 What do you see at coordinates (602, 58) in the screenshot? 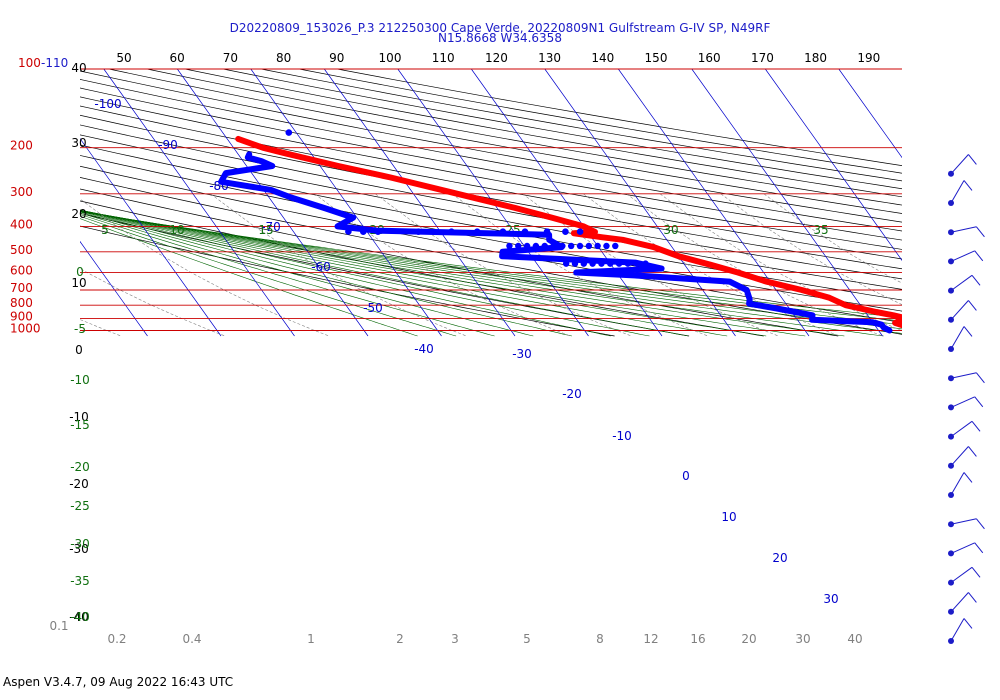
I see `top-axis-label: 140` at bounding box center [602, 58].